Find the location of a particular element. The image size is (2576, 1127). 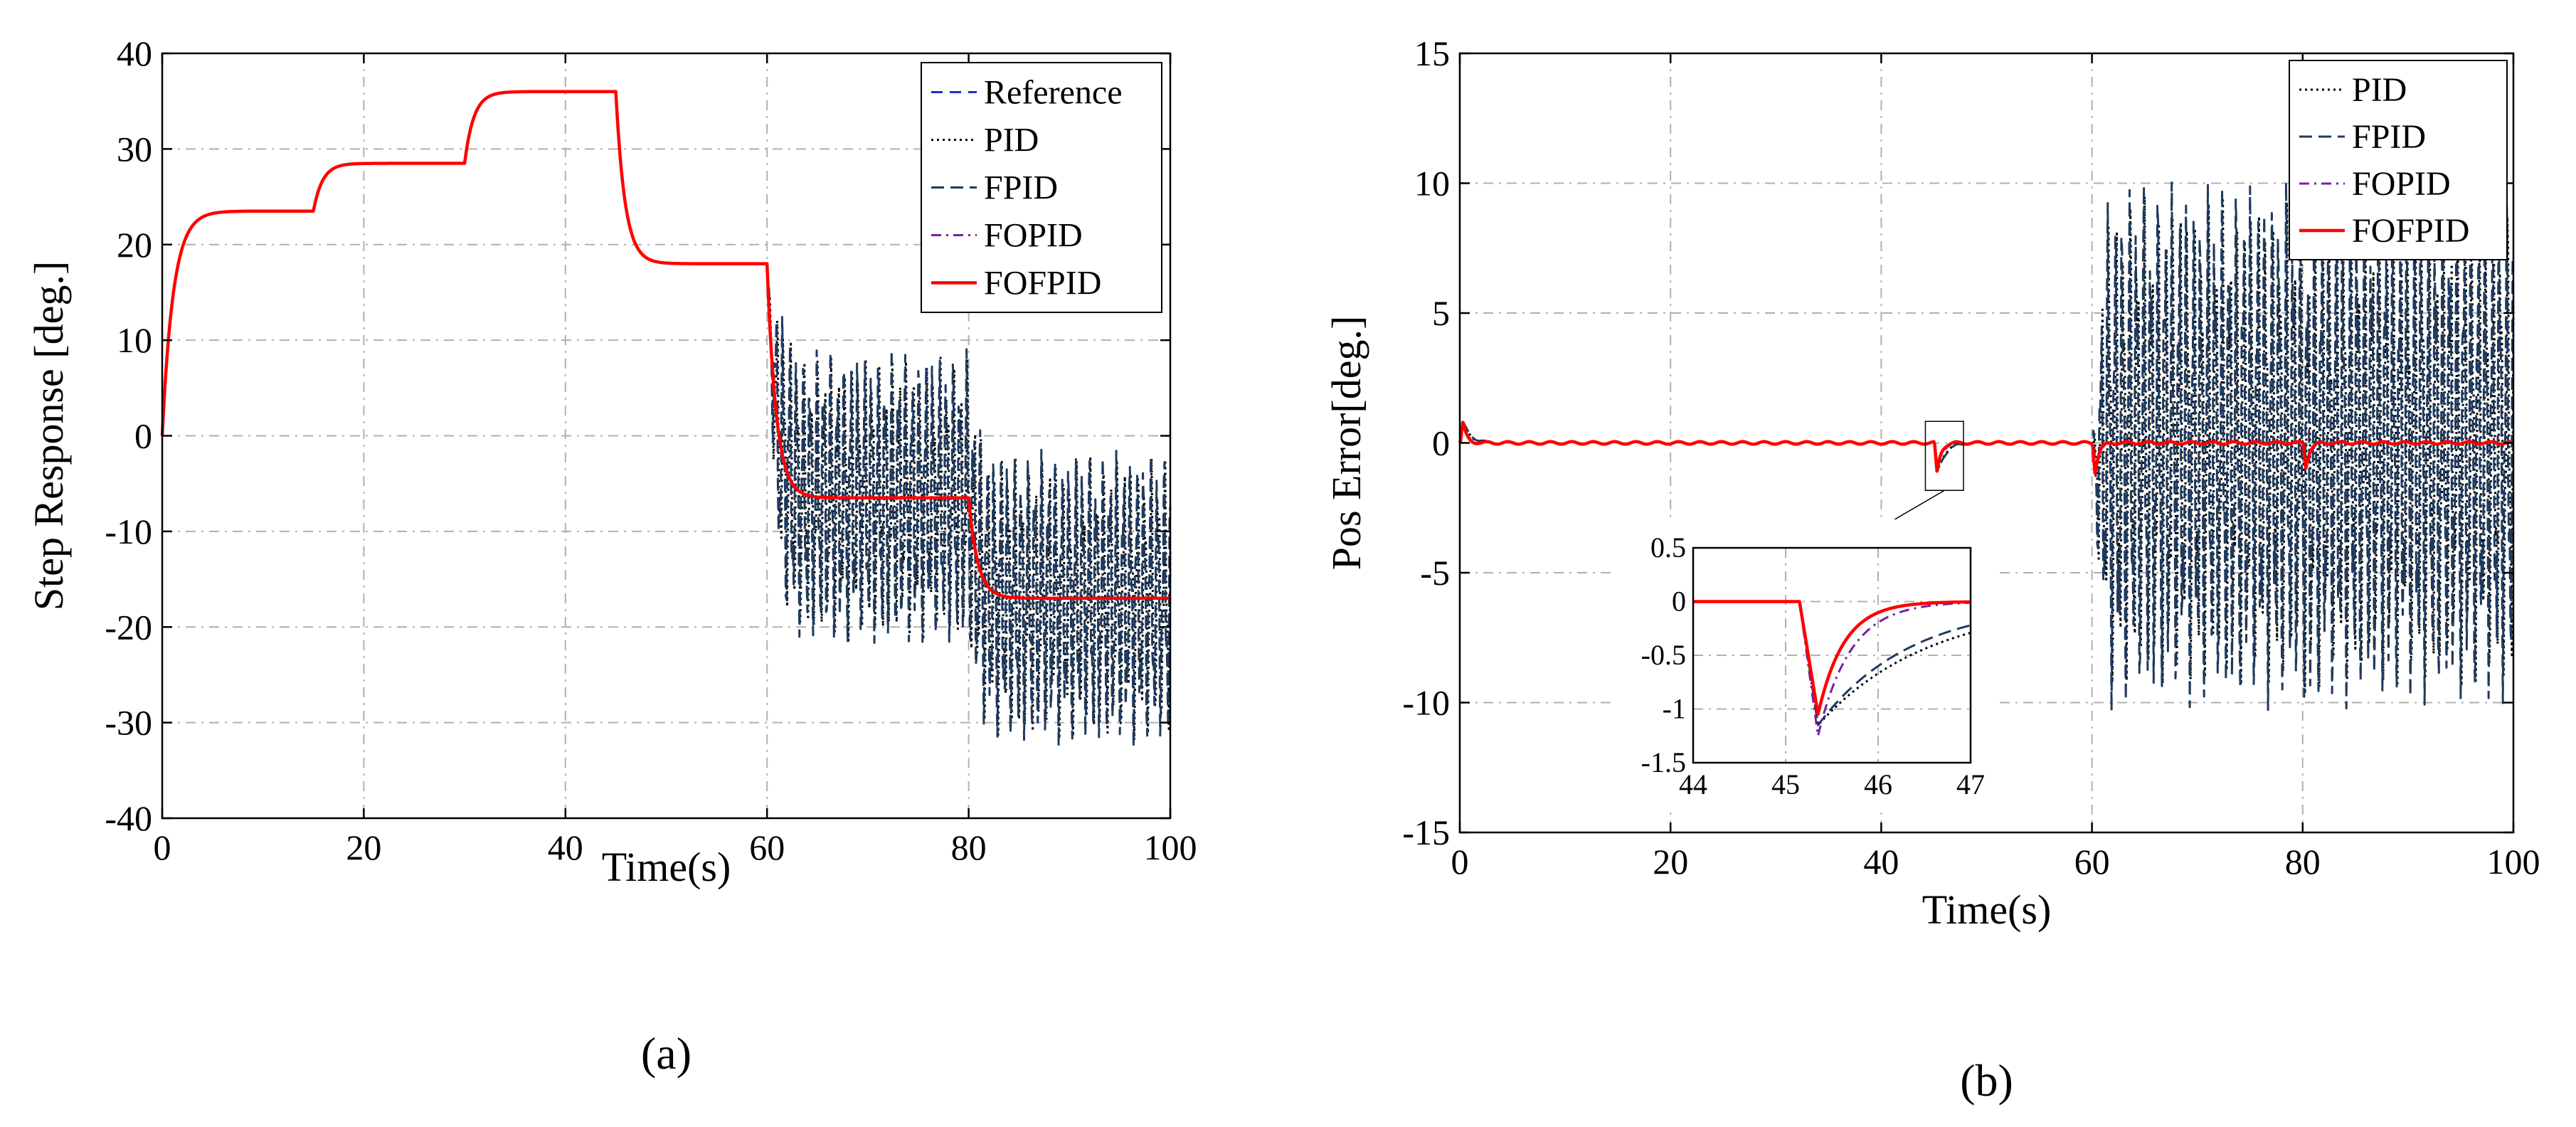

inset-x-tick-label: 45 is located at coordinates (1785, 784).